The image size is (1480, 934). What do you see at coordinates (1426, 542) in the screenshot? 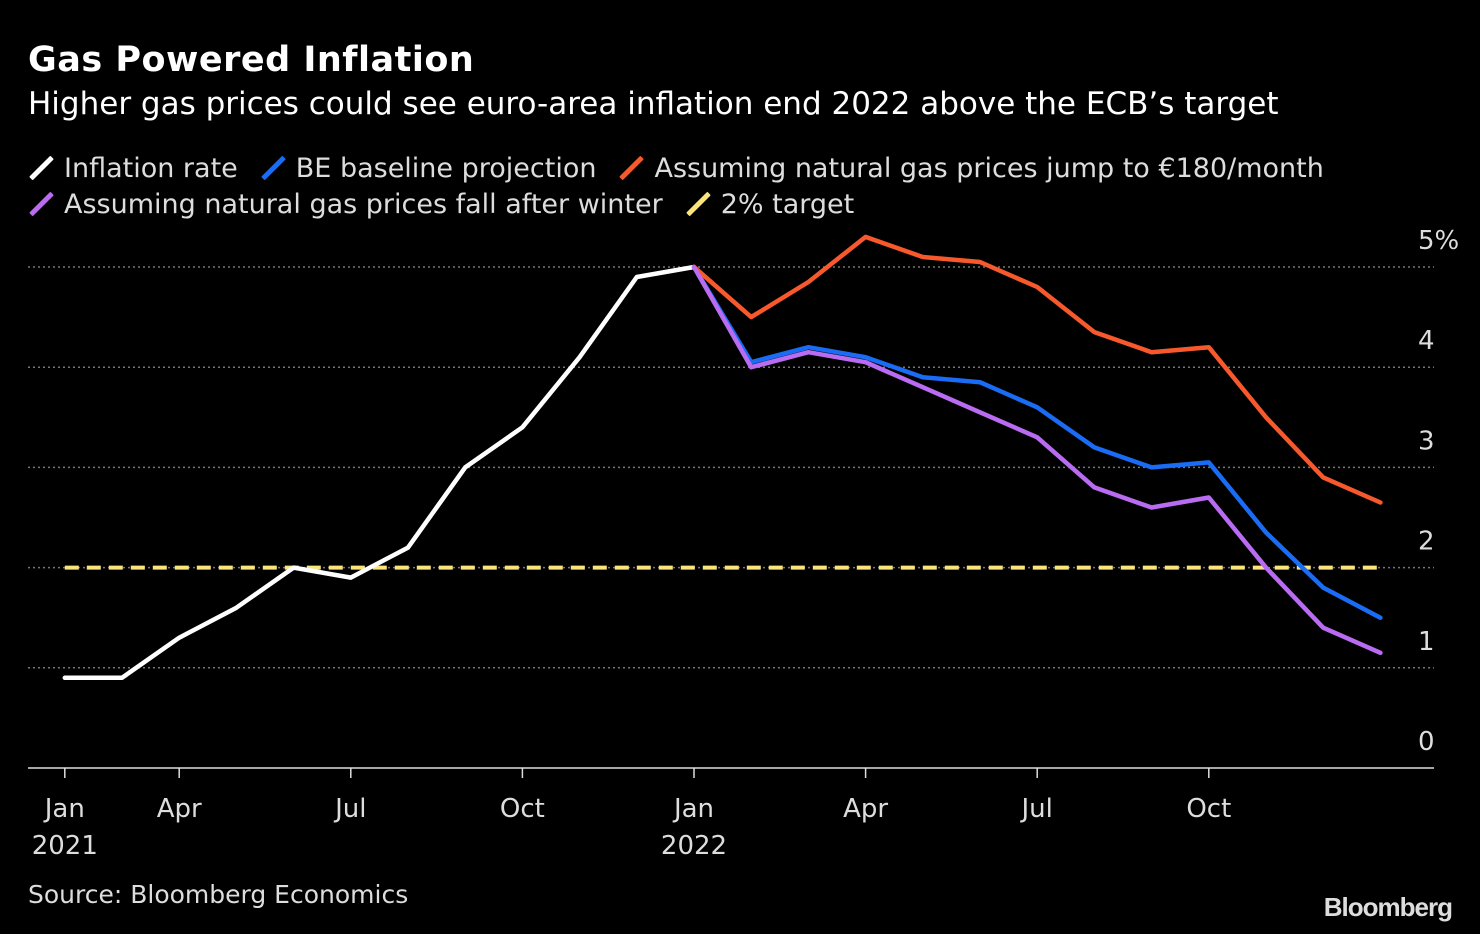
I see `y-tick-label: 2` at bounding box center [1426, 542].